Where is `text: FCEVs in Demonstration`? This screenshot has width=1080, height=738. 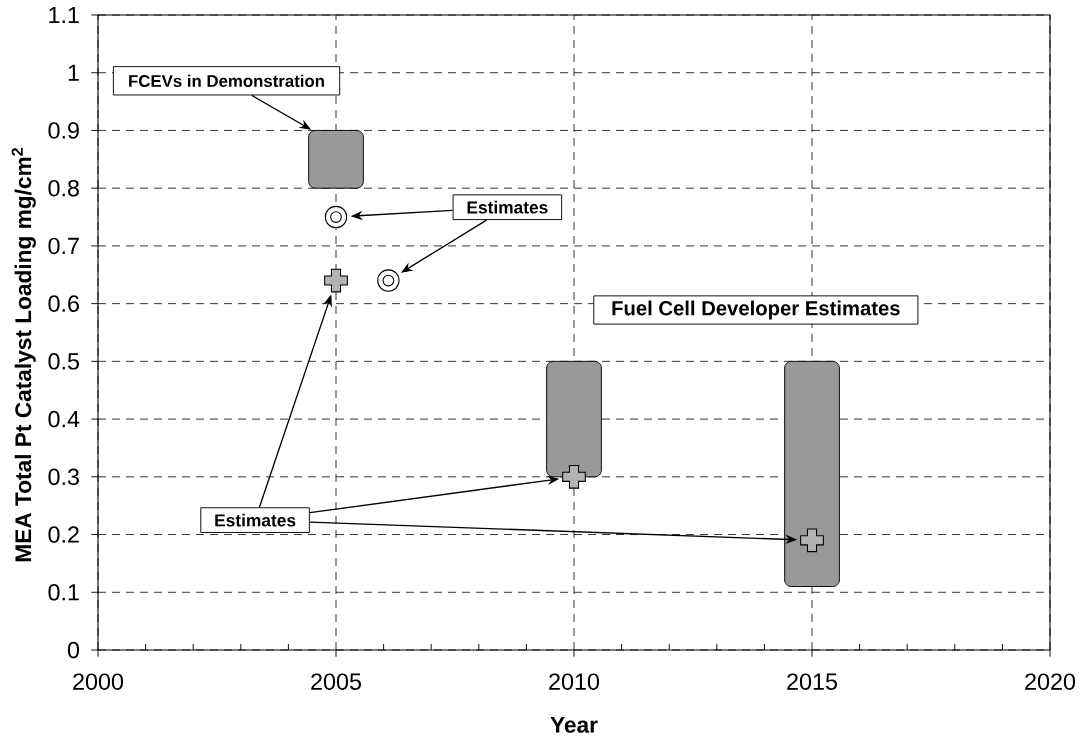
text: FCEVs in Demonstration is located at coordinates (226, 80).